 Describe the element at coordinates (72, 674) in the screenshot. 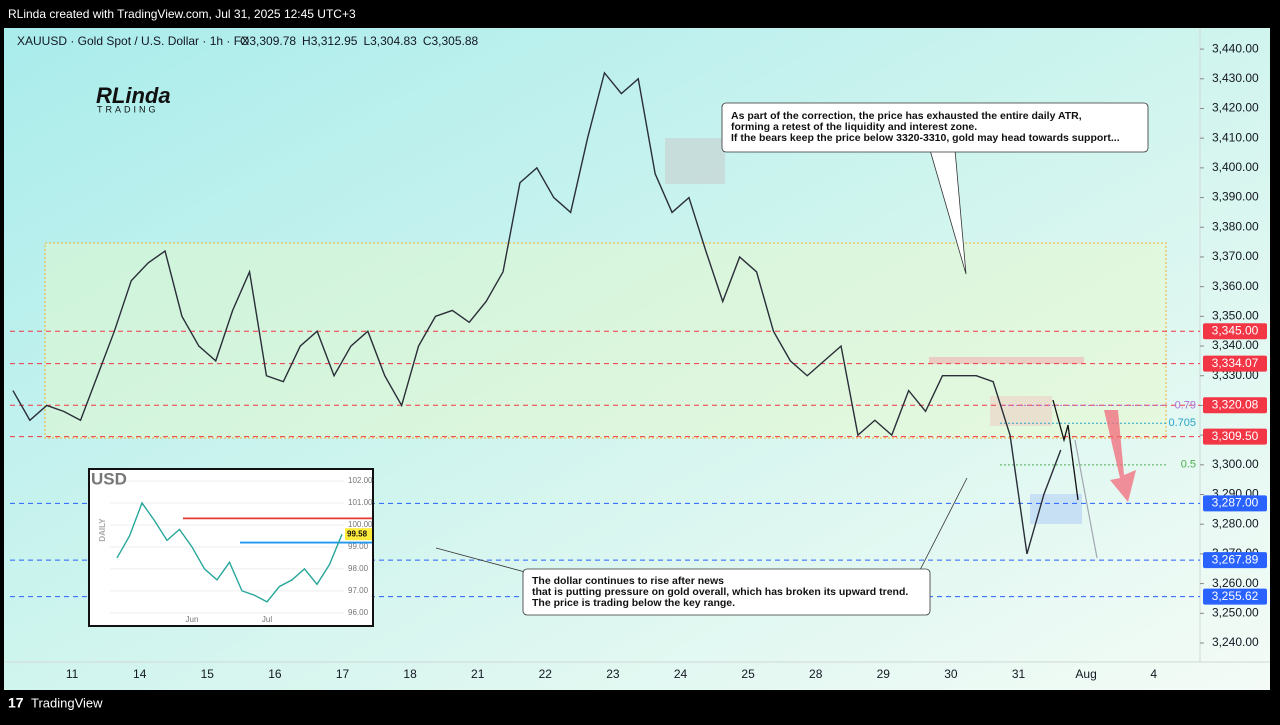

I see `x-tick-label: 11` at that location.